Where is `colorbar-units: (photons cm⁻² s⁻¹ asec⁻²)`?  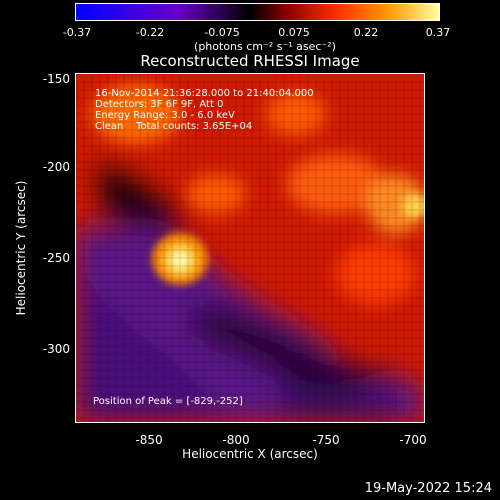
colorbar-units: (photons cm⁻² s⁻¹ asec⁻²) is located at coordinates (265, 46).